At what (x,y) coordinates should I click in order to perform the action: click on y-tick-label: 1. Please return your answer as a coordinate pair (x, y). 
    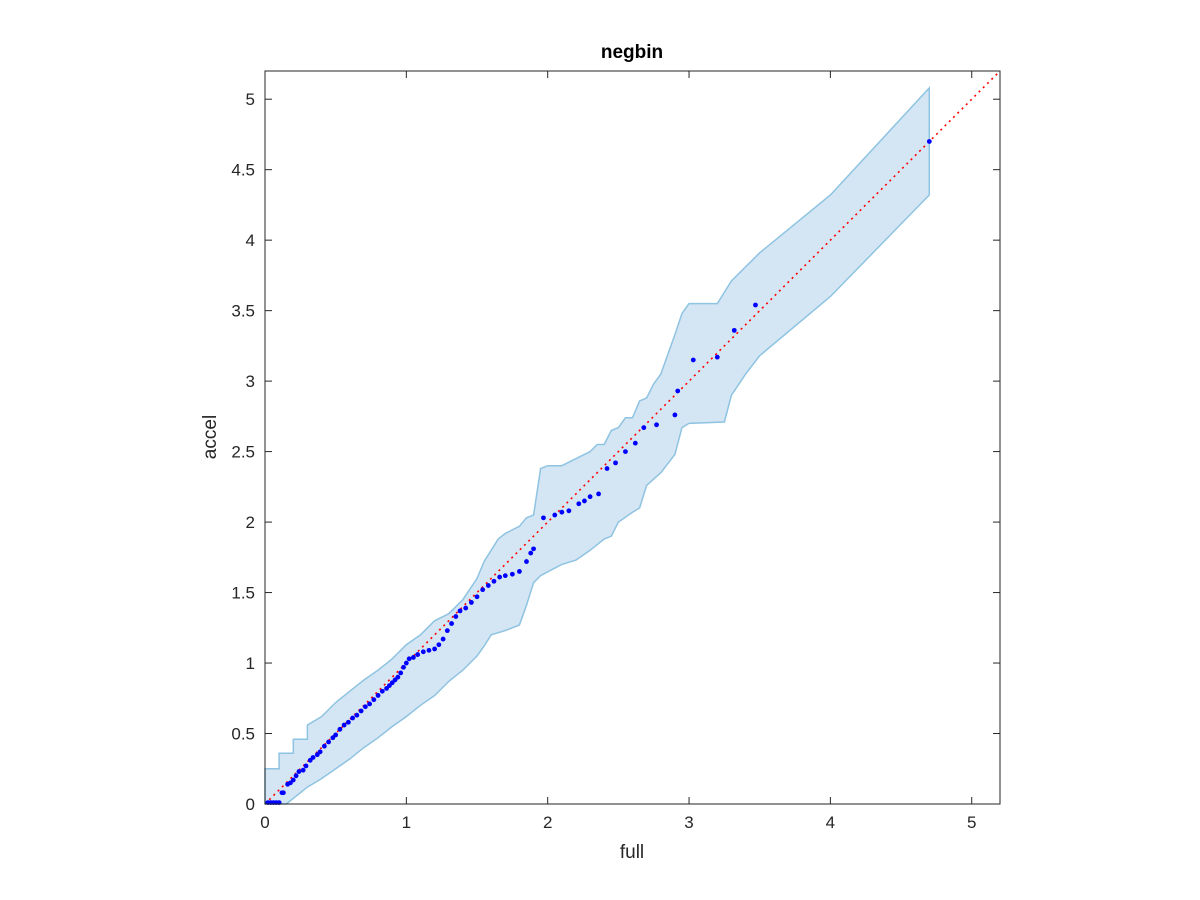
    Looking at the image, I should click on (250, 663).